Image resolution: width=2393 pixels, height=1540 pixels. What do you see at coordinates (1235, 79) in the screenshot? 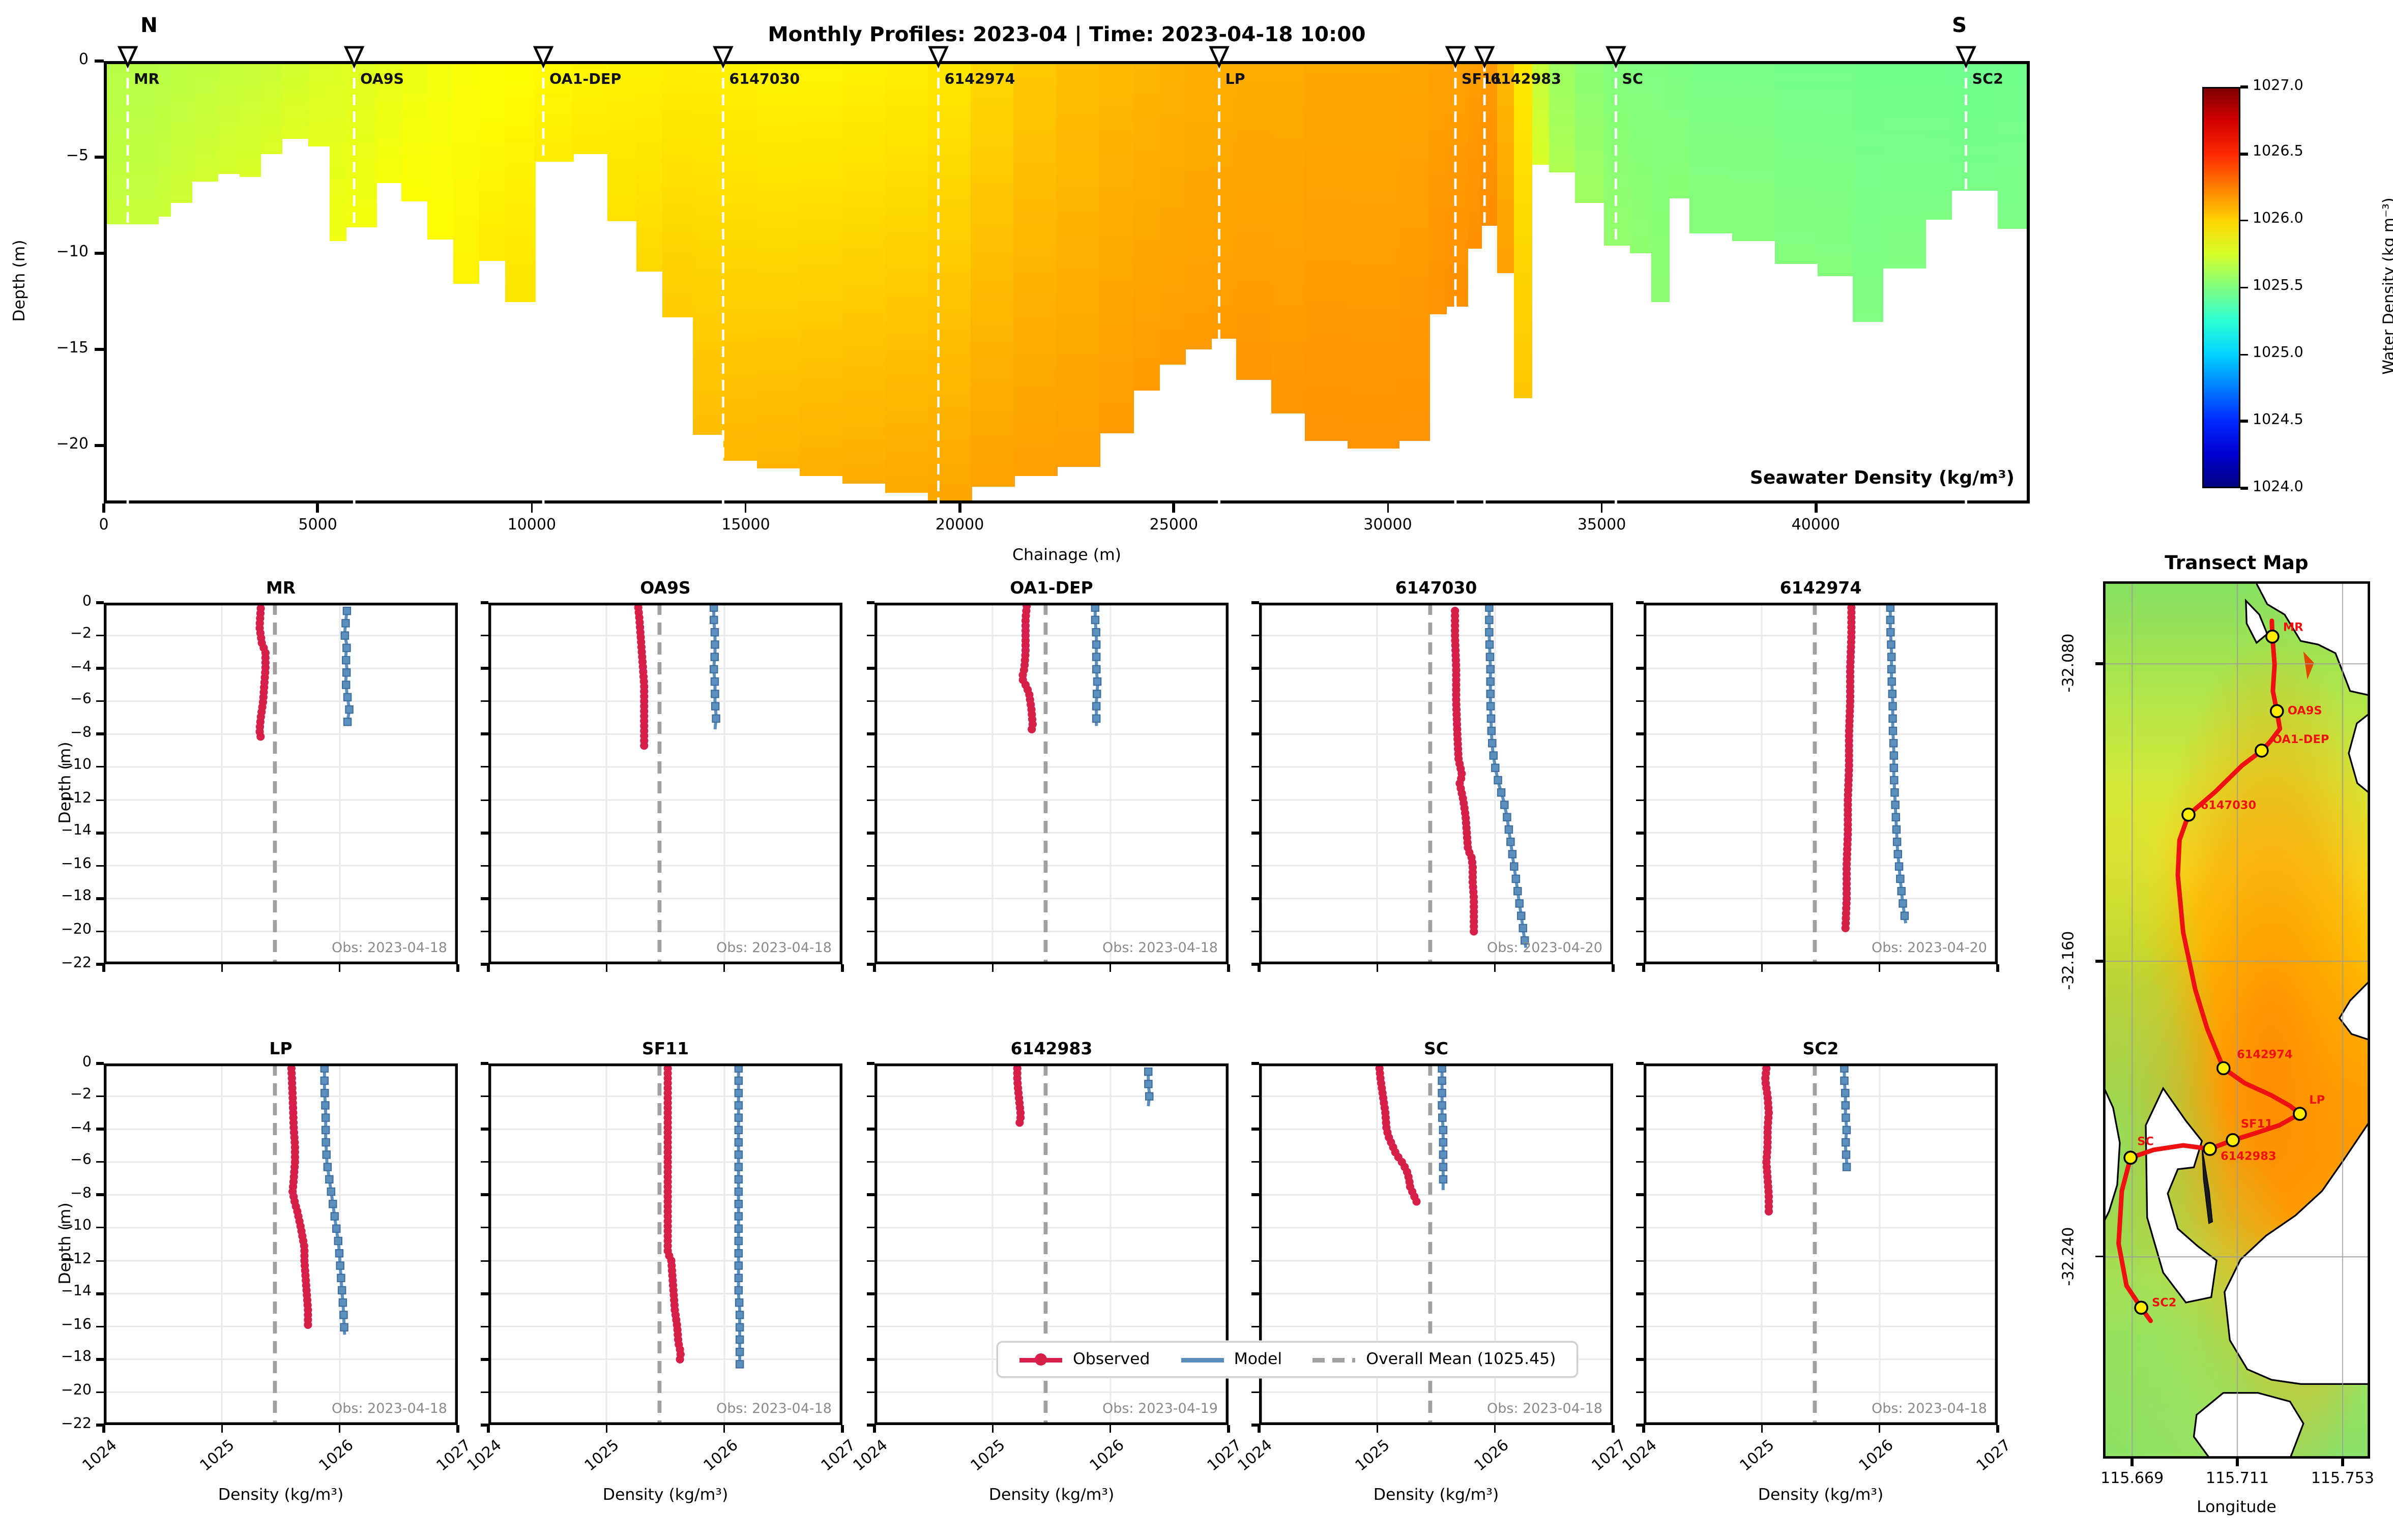
I see `station-label-LP: LP` at bounding box center [1235, 79].